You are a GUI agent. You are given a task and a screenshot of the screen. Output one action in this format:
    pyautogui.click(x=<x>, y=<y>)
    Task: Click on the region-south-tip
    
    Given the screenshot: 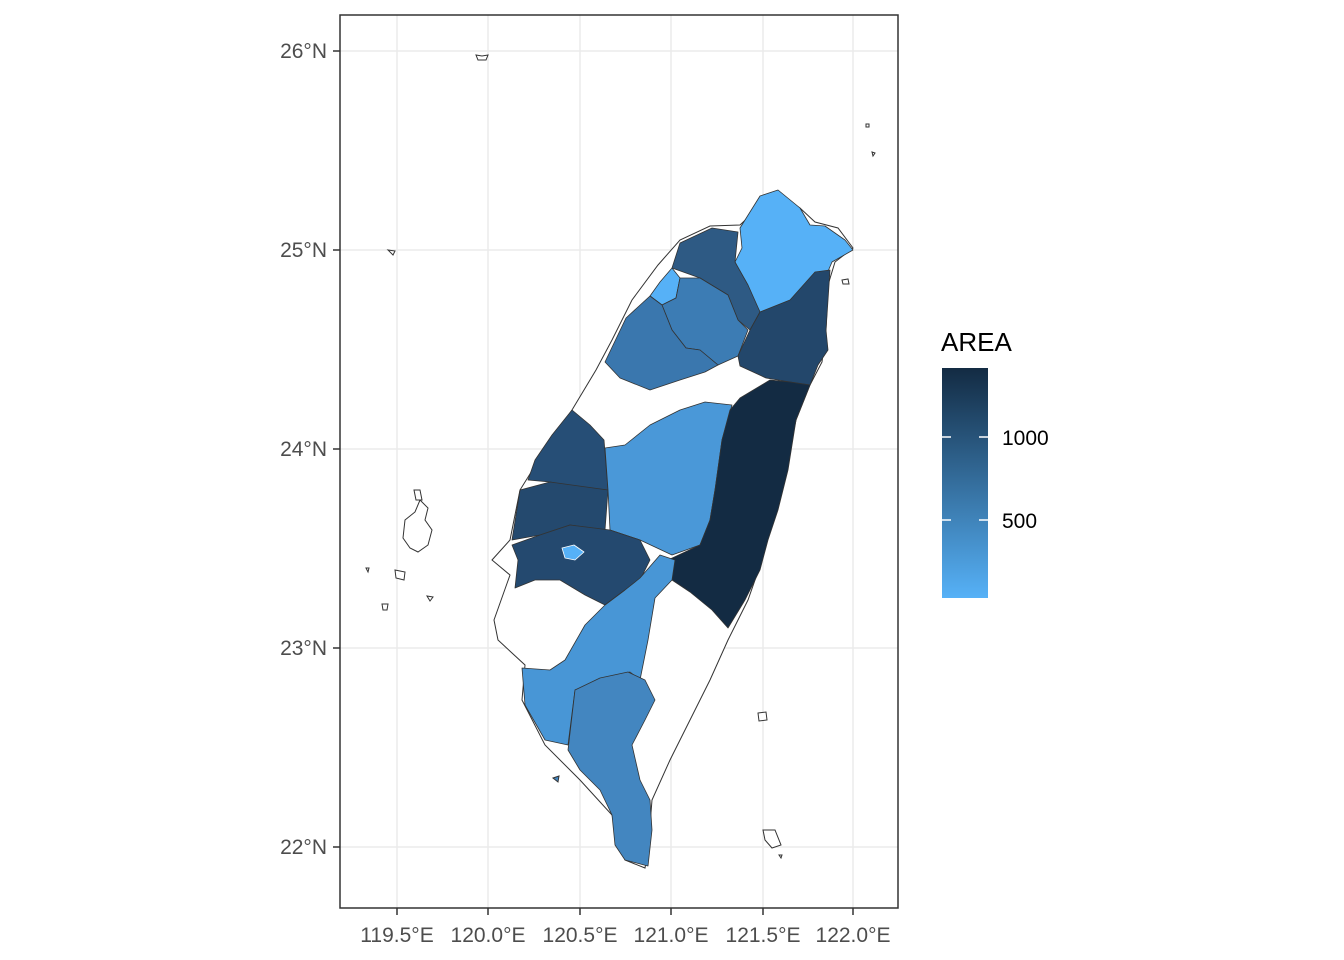 What is the action you would take?
    pyautogui.click(x=611, y=769)
    